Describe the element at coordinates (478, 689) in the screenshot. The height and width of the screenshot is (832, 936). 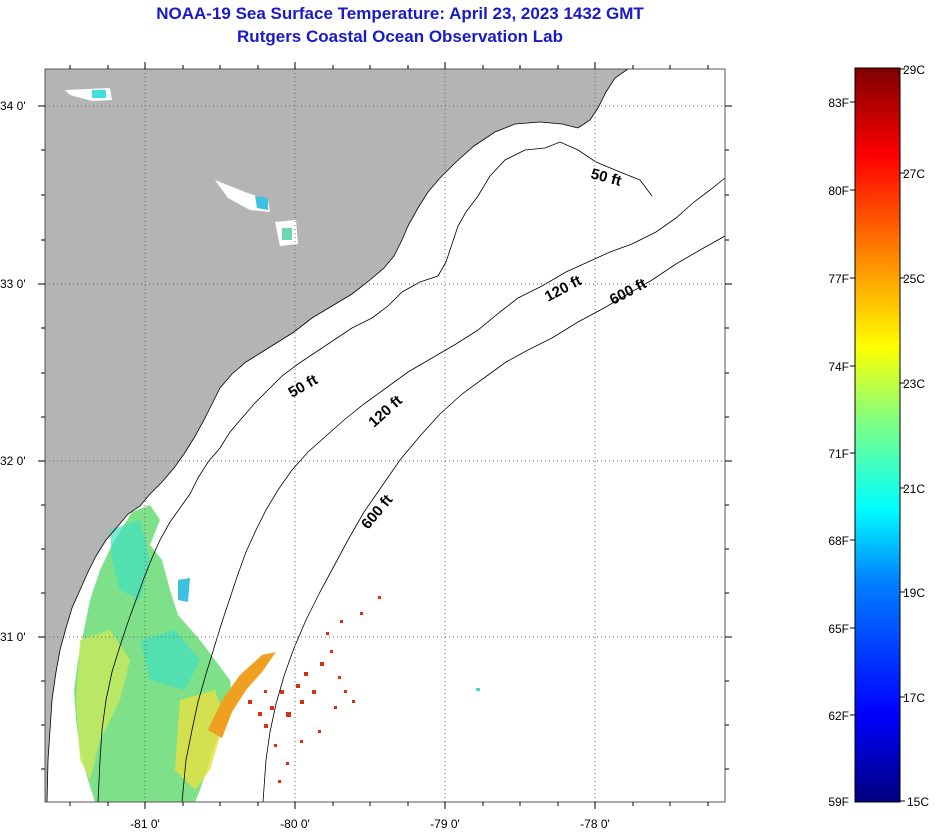
I see `sst-pixel` at that location.